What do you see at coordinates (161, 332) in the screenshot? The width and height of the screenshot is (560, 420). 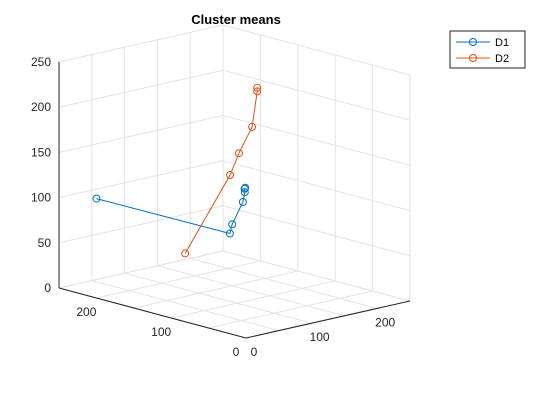 I see `y-tick-label: 100` at bounding box center [161, 332].